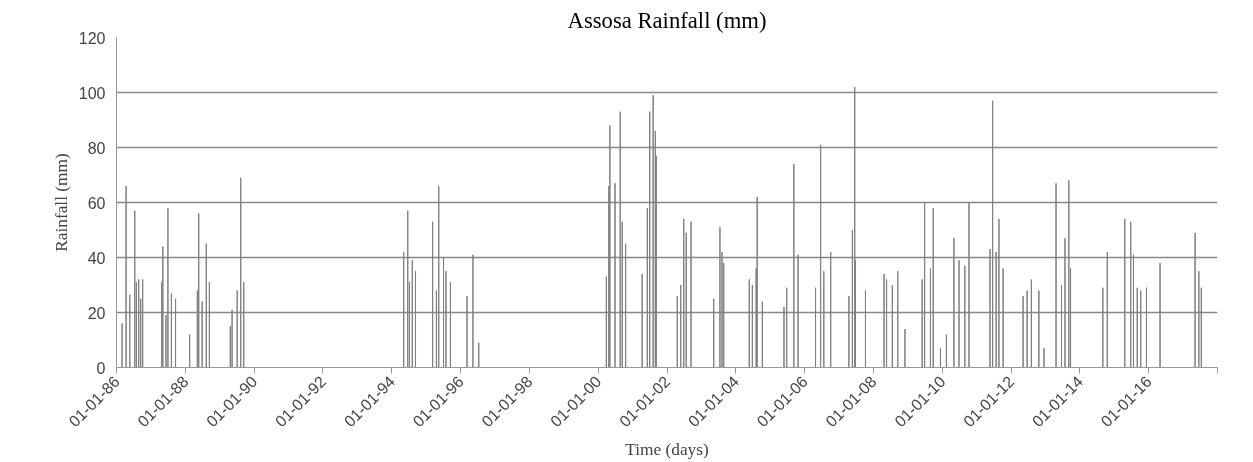  Describe the element at coordinates (96, 148) in the screenshot. I see `y-tick-label: 80` at that location.